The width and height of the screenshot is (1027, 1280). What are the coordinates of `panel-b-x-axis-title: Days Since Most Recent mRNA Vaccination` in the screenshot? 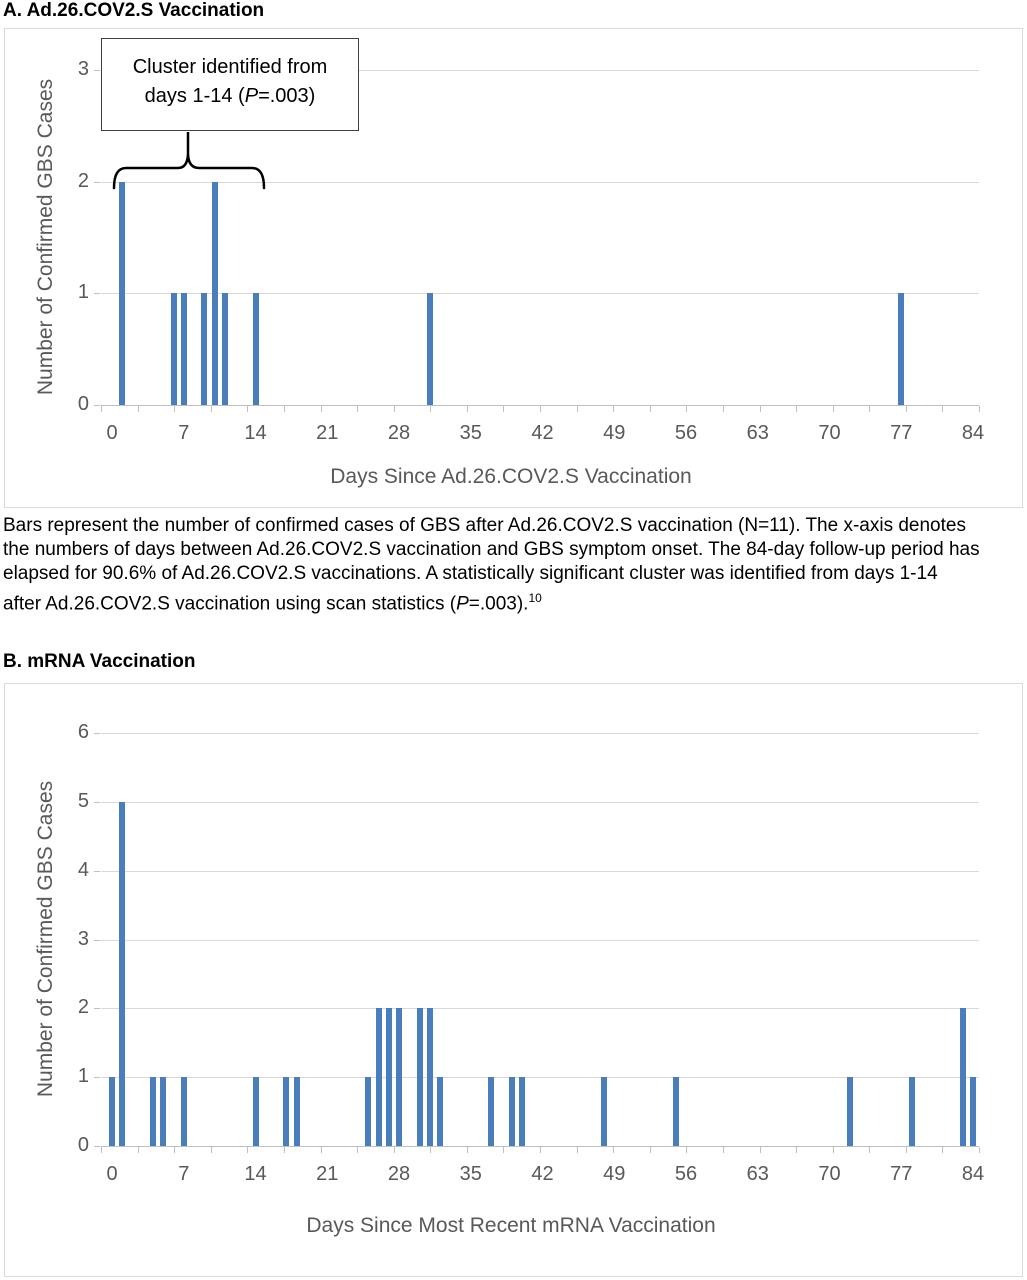 It's located at (511, 1225).